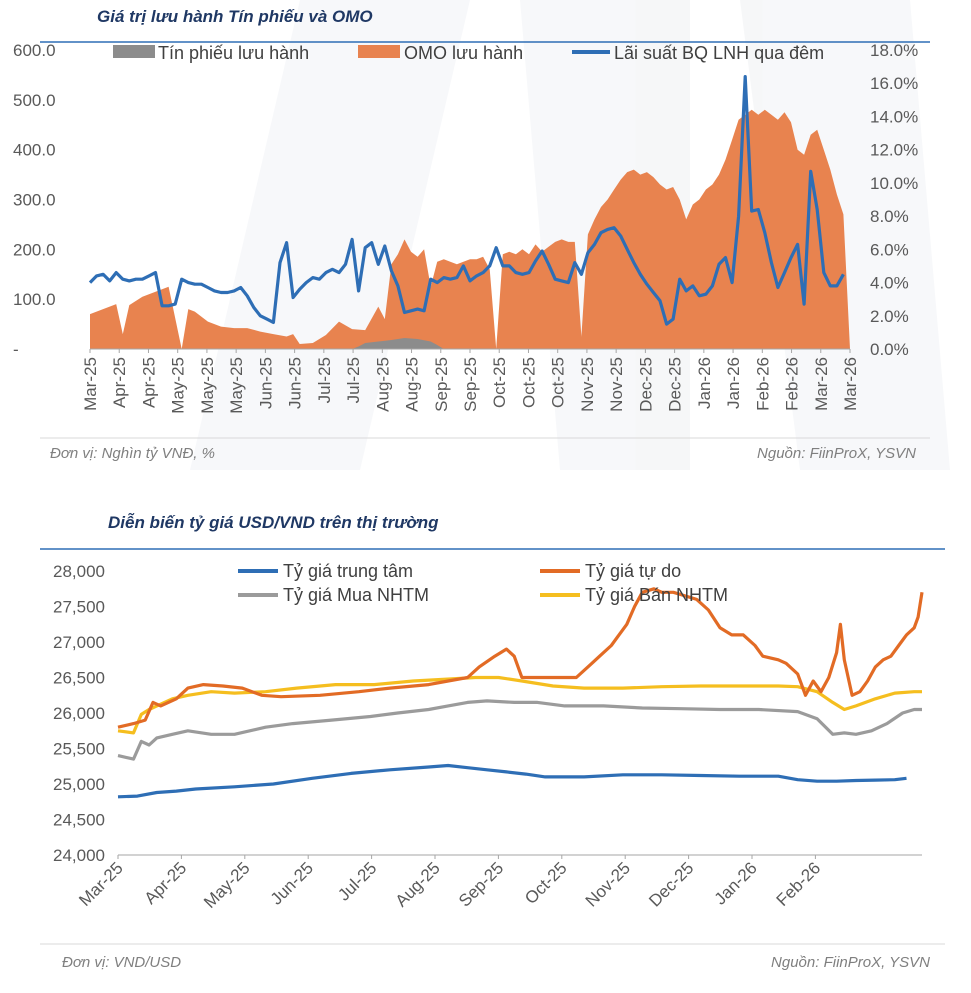  What do you see at coordinates (894, 150) in the screenshot?
I see `right-tick-label: 12.0%` at bounding box center [894, 150].